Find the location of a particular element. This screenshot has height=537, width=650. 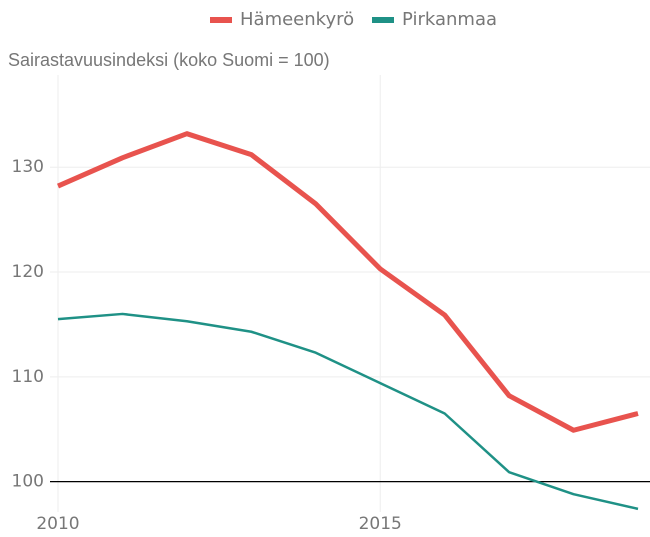

x-tick-label: 2010 is located at coordinates (57, 524).